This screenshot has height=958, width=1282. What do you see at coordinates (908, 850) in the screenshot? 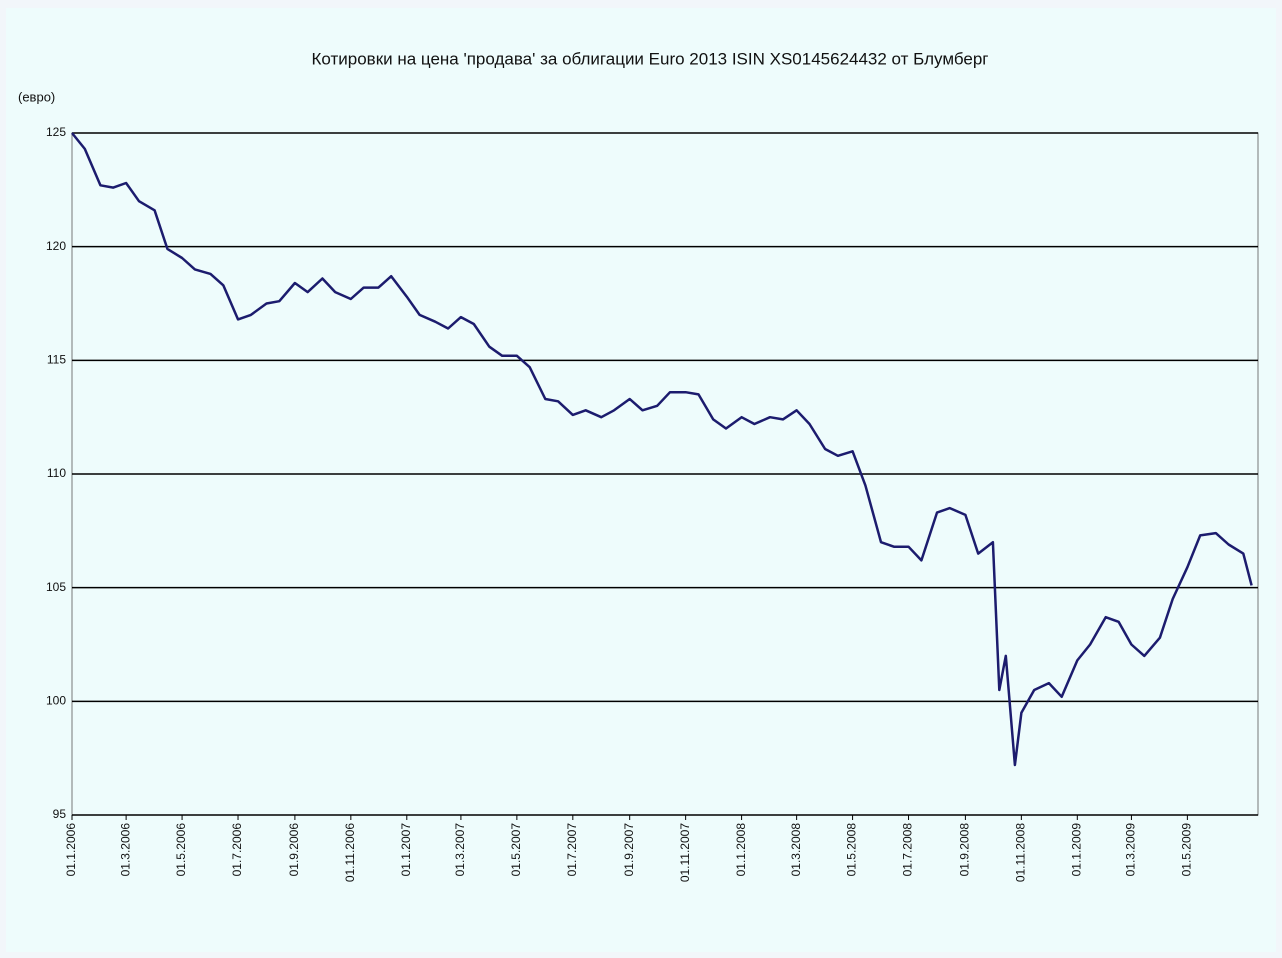
I see `x-tick-label: 01.7.2008` at bounding box center [908, 850].